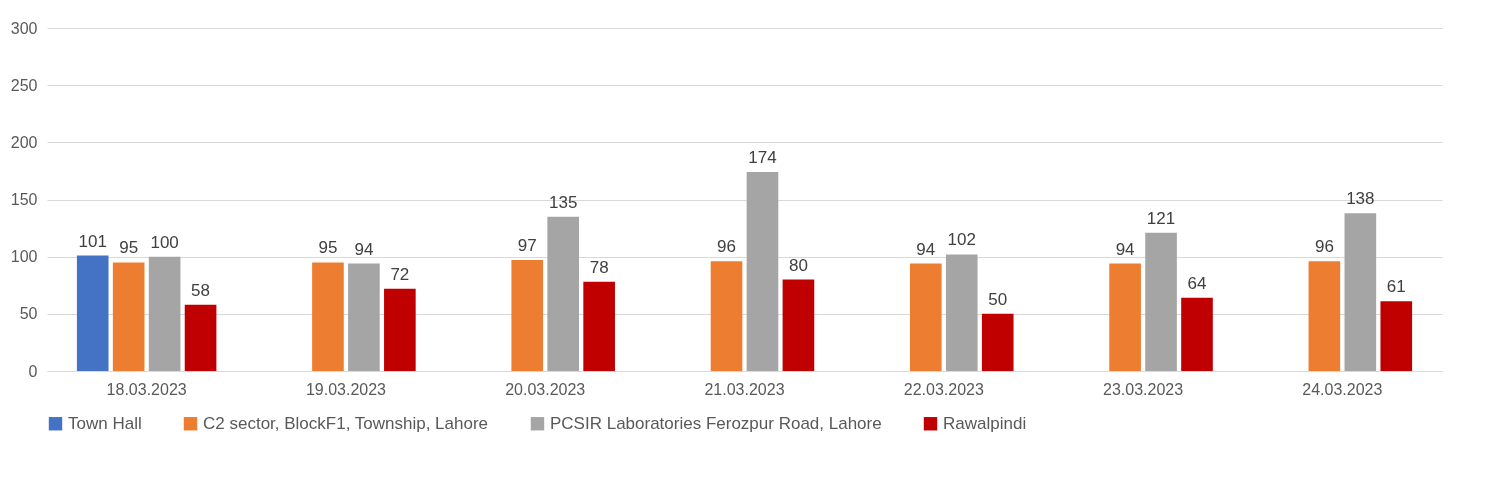 This screenshot has width=1486, height=480. I want to click on legend-label: Town Hall, so click(105, 423).